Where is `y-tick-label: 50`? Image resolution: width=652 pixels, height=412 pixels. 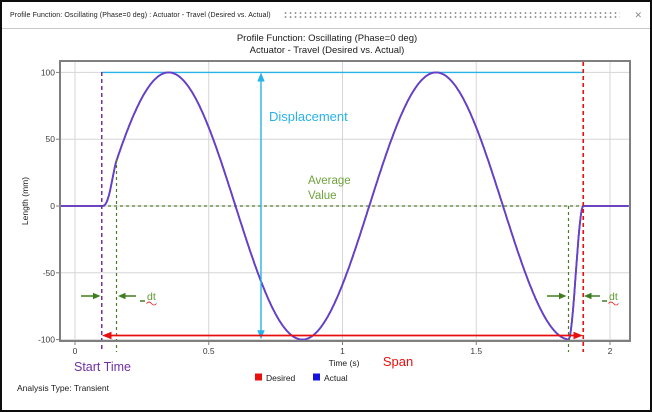 y-tick-label: 50 is located at coordinates (51, 139).